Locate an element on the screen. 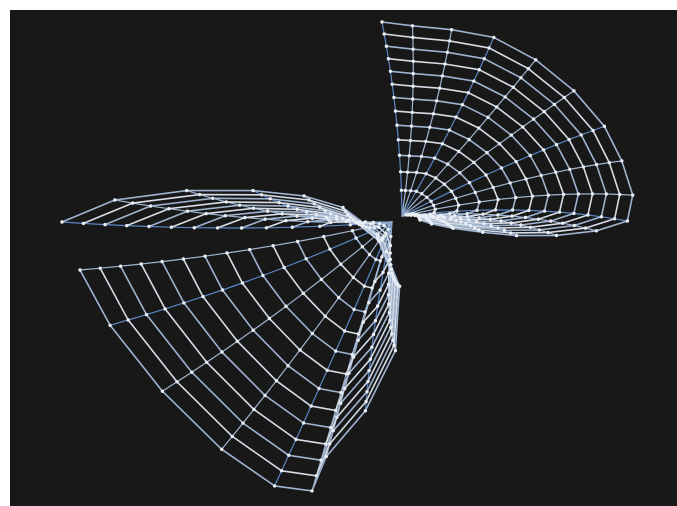 This screenshot has height=506, width=677. left-lobe-ring is located at coordinates (355, 254).